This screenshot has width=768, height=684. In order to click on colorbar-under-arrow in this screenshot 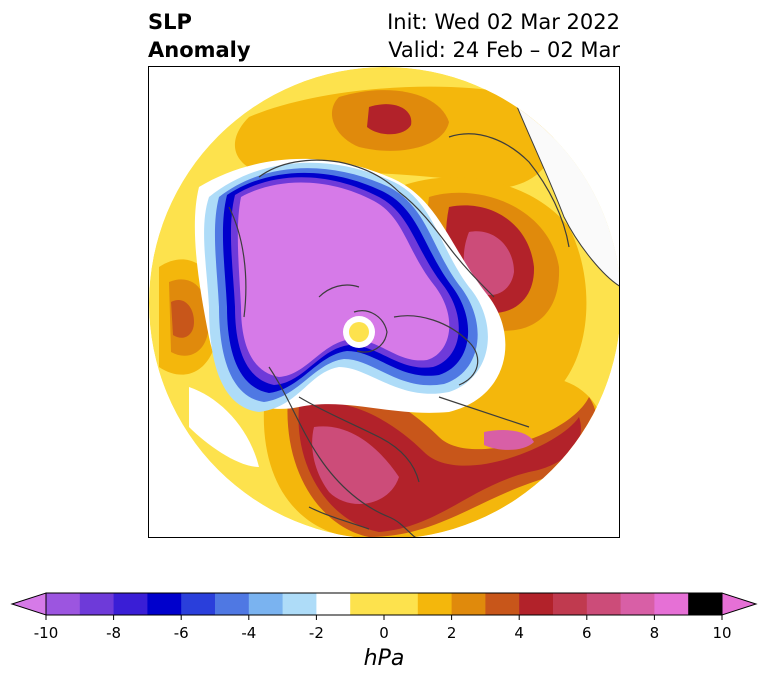, I will do `click(28, 604)`.